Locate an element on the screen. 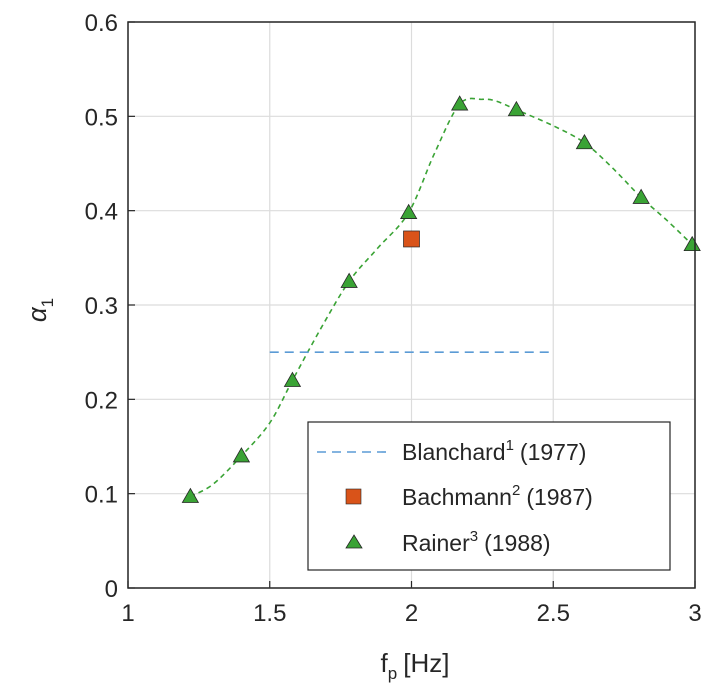 This screenshot has height=683, width=718. y-tick-label: 0.6 is located at coordinates (101, 23).